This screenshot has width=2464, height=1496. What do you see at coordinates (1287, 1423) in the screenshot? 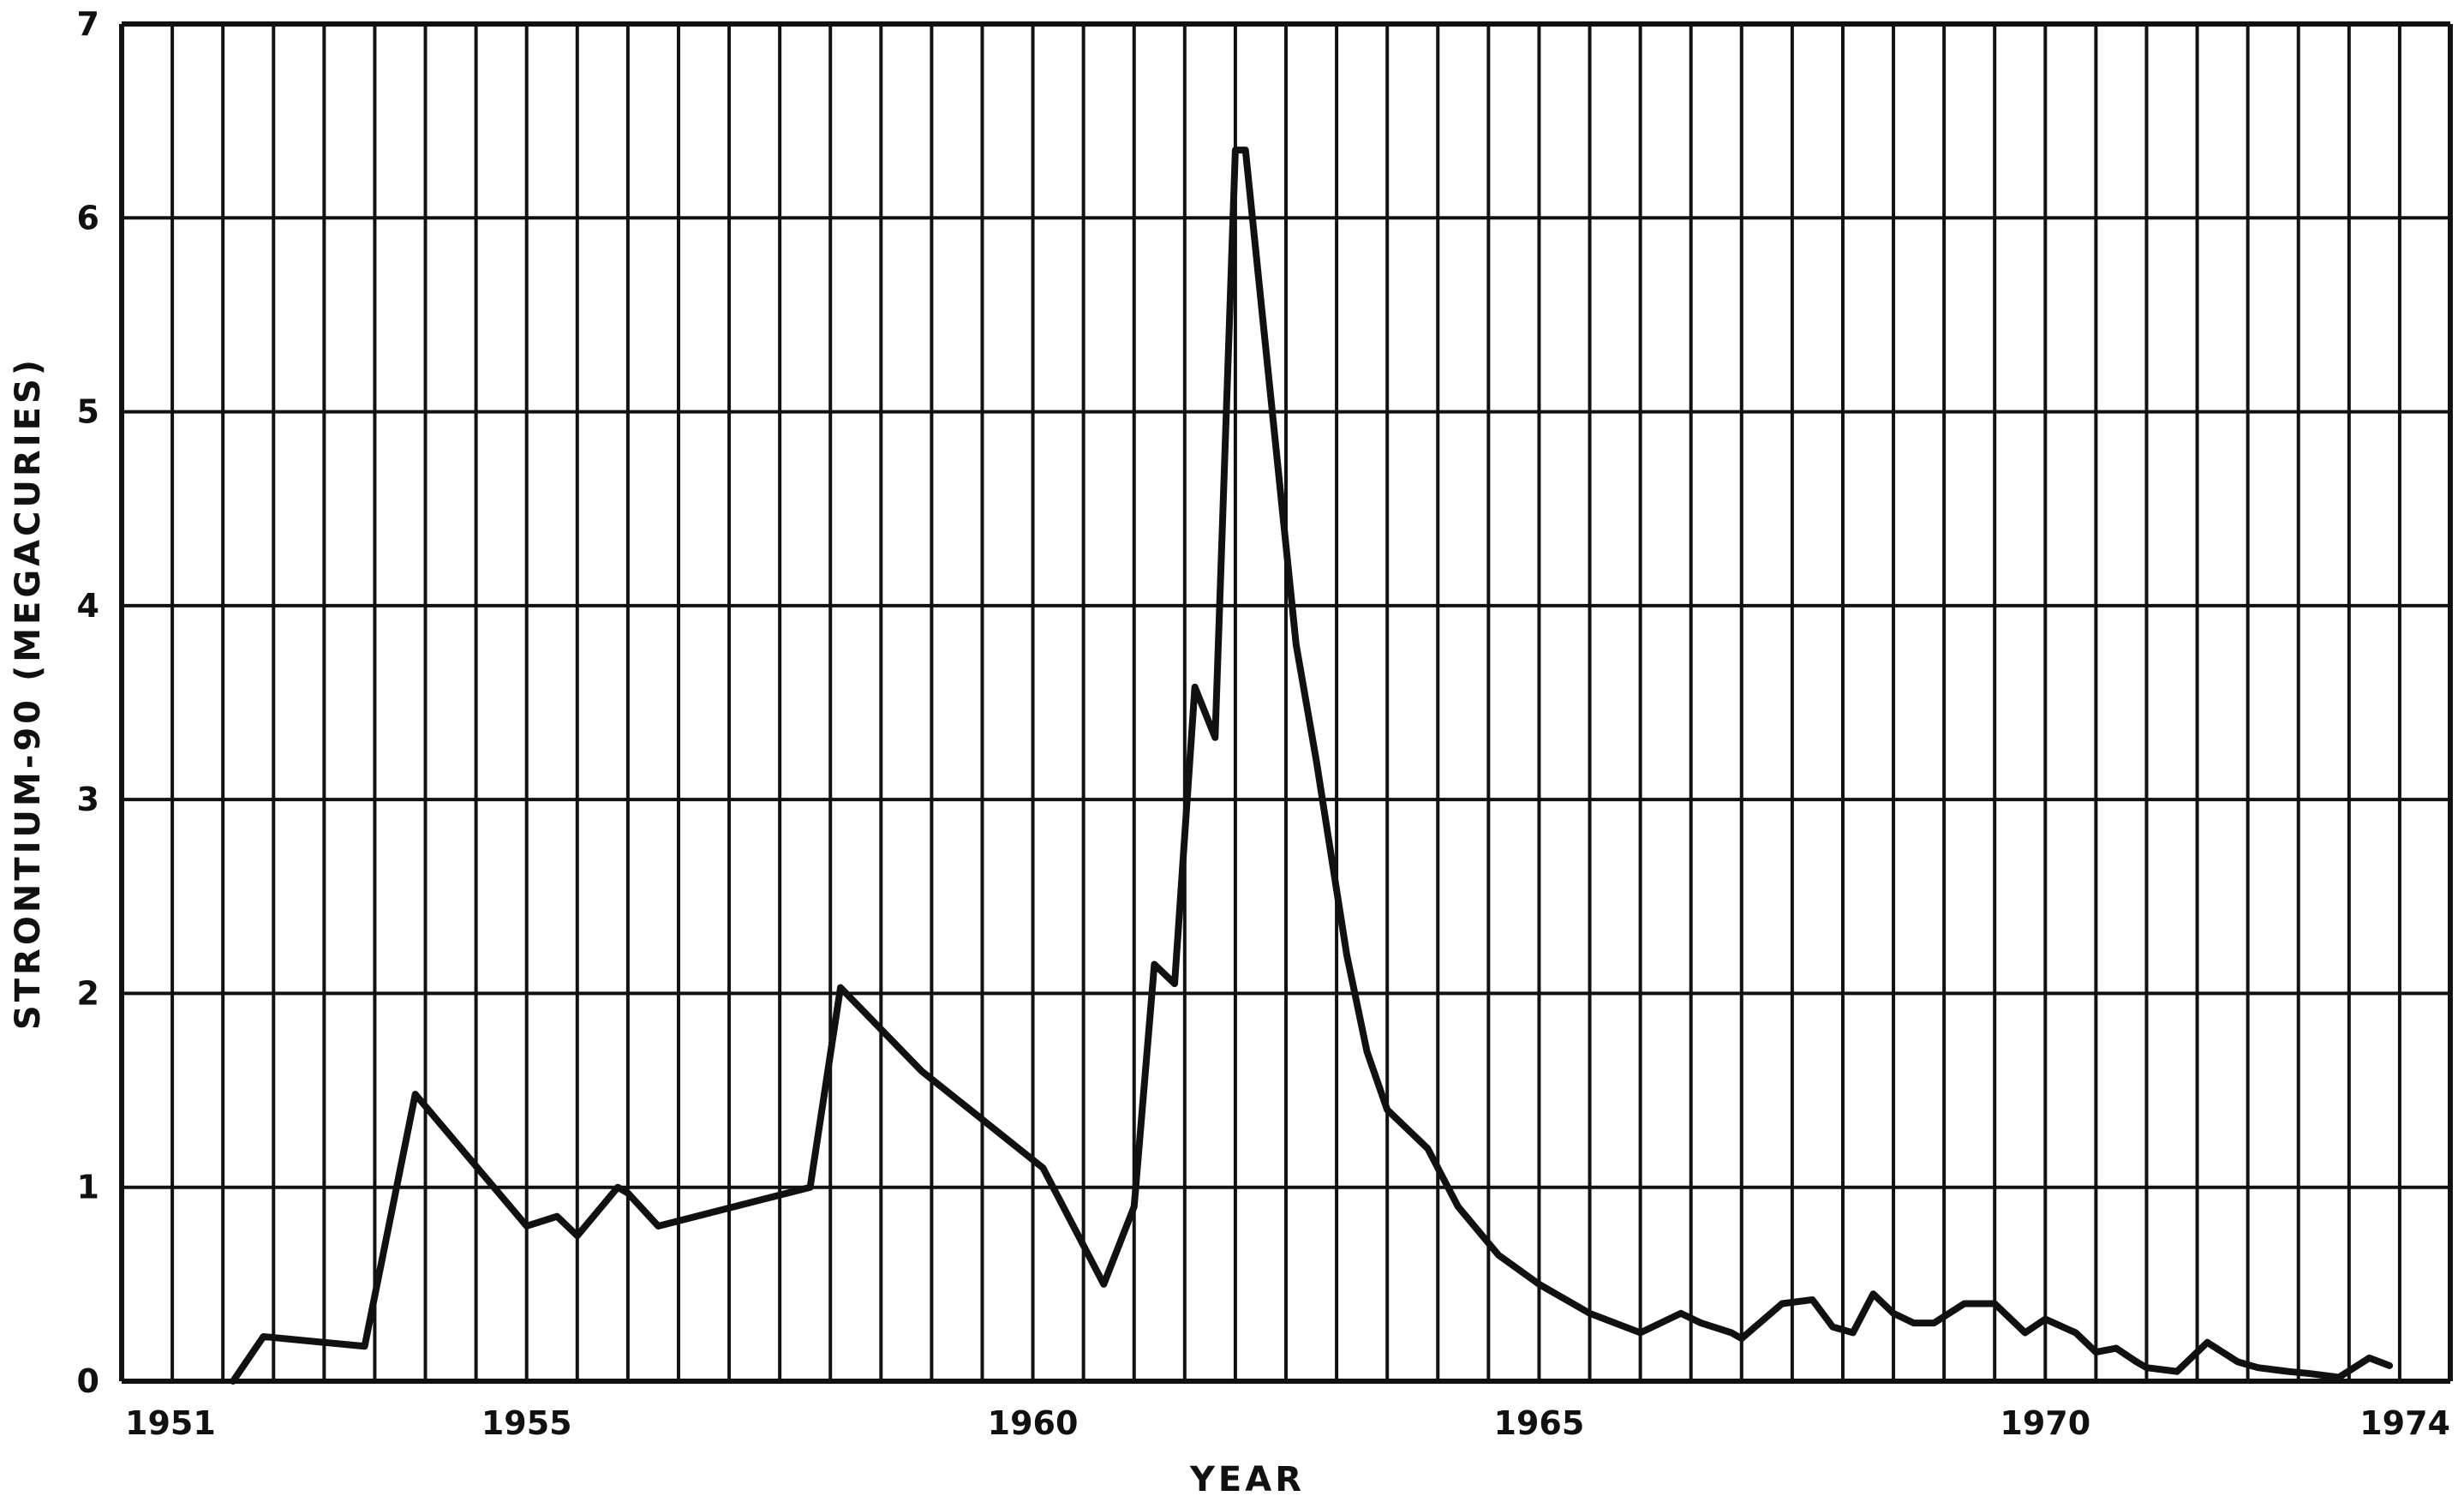
I see `x-tick-labels: 1951 1955 1960 1965 1970 1974` at bounding box center [1287, 1423].